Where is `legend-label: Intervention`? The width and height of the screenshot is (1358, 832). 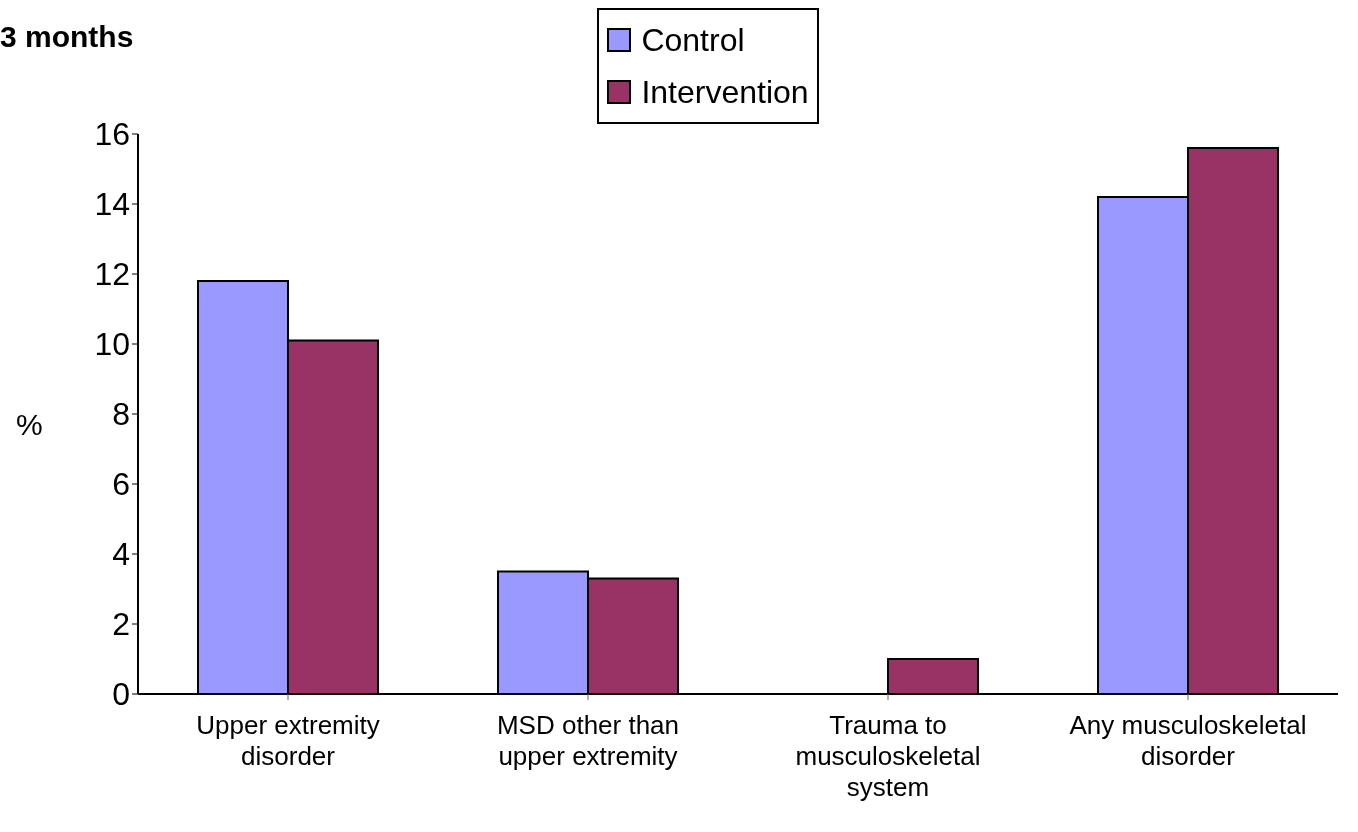 legend-label: Intervention is located at coordinates (725, 92).